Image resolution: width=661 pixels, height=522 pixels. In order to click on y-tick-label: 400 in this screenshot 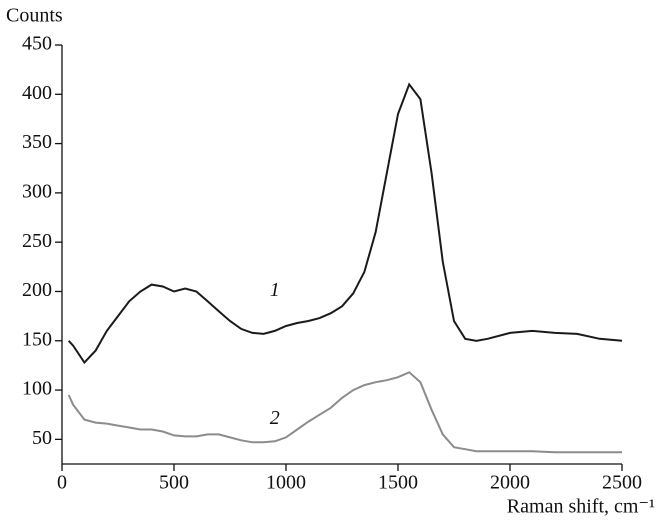, I will do `click(37, 93)`.